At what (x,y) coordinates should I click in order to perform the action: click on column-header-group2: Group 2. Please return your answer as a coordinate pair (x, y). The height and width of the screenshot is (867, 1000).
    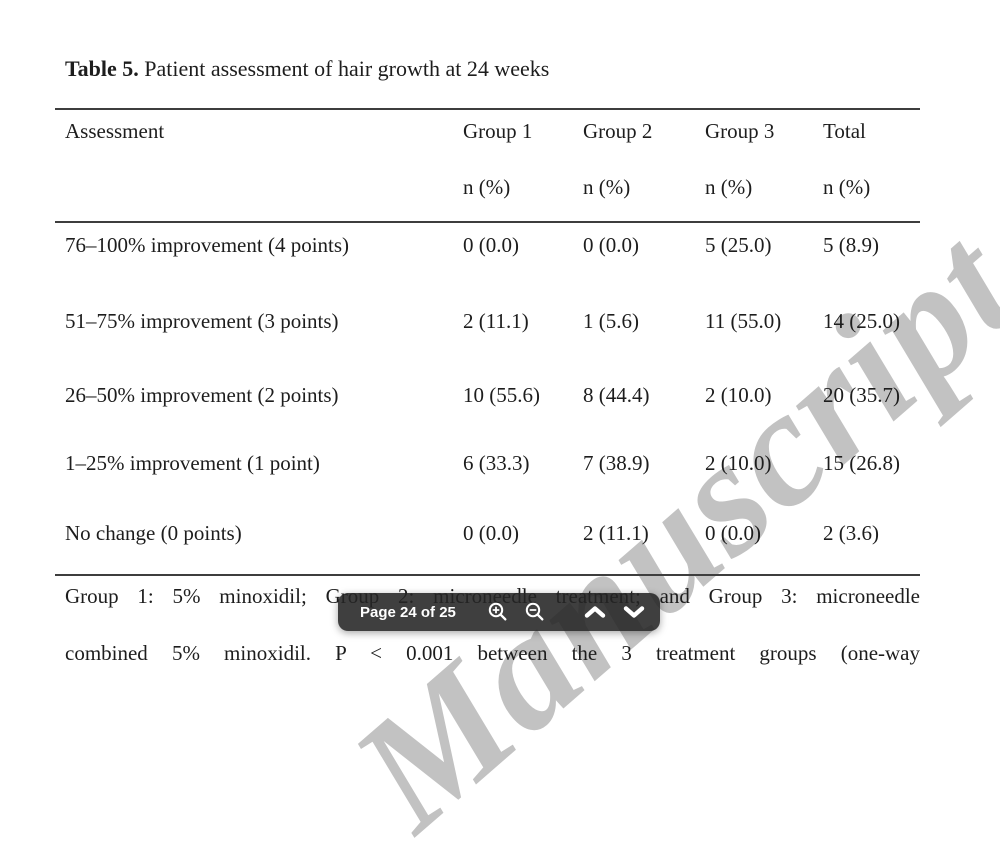
    Looking at the image, I should click on (618, 131).